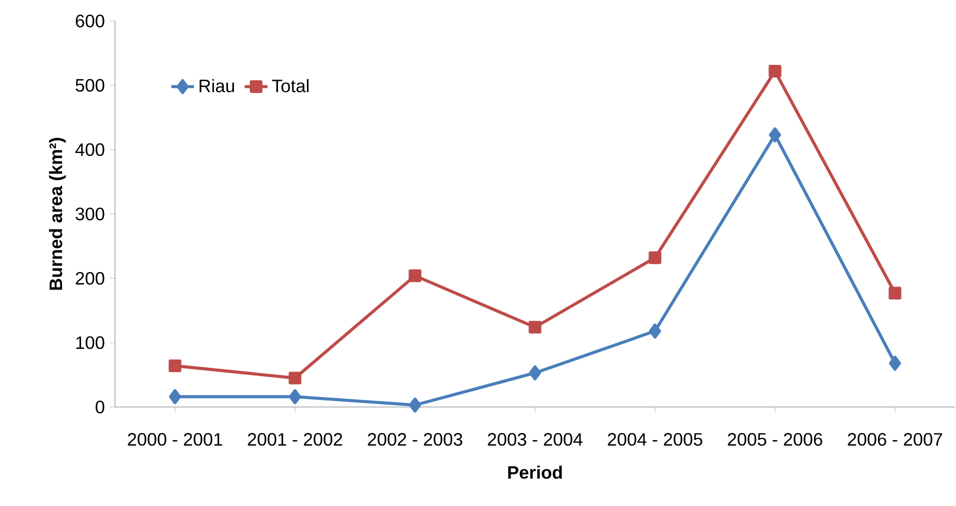 Image resolution: width=956 pixels, height=506 pixels. What do you see at coordinates (90, 214) in the screenshot?
I see `y-tick-label: 300` at bounding box center [90, 214].